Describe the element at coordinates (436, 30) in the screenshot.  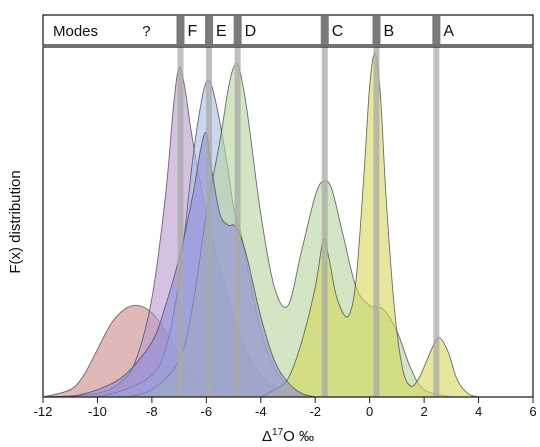
I see `mode-marker-a` at that location.